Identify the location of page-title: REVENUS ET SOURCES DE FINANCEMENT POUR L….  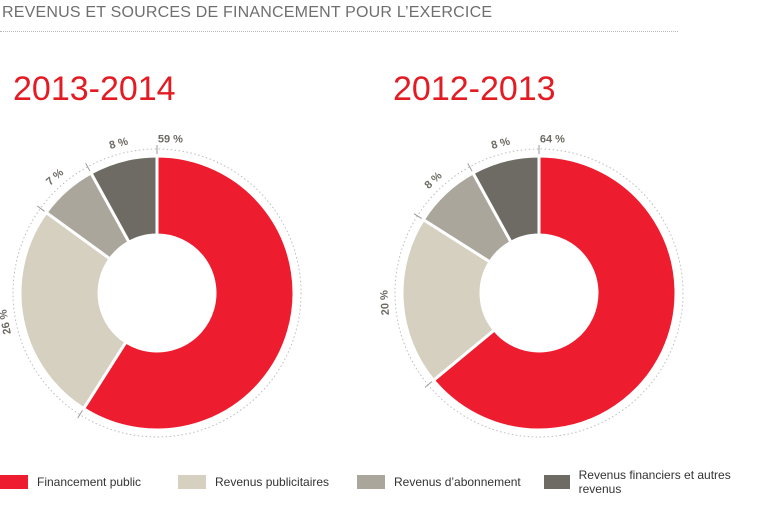
(247, 12).